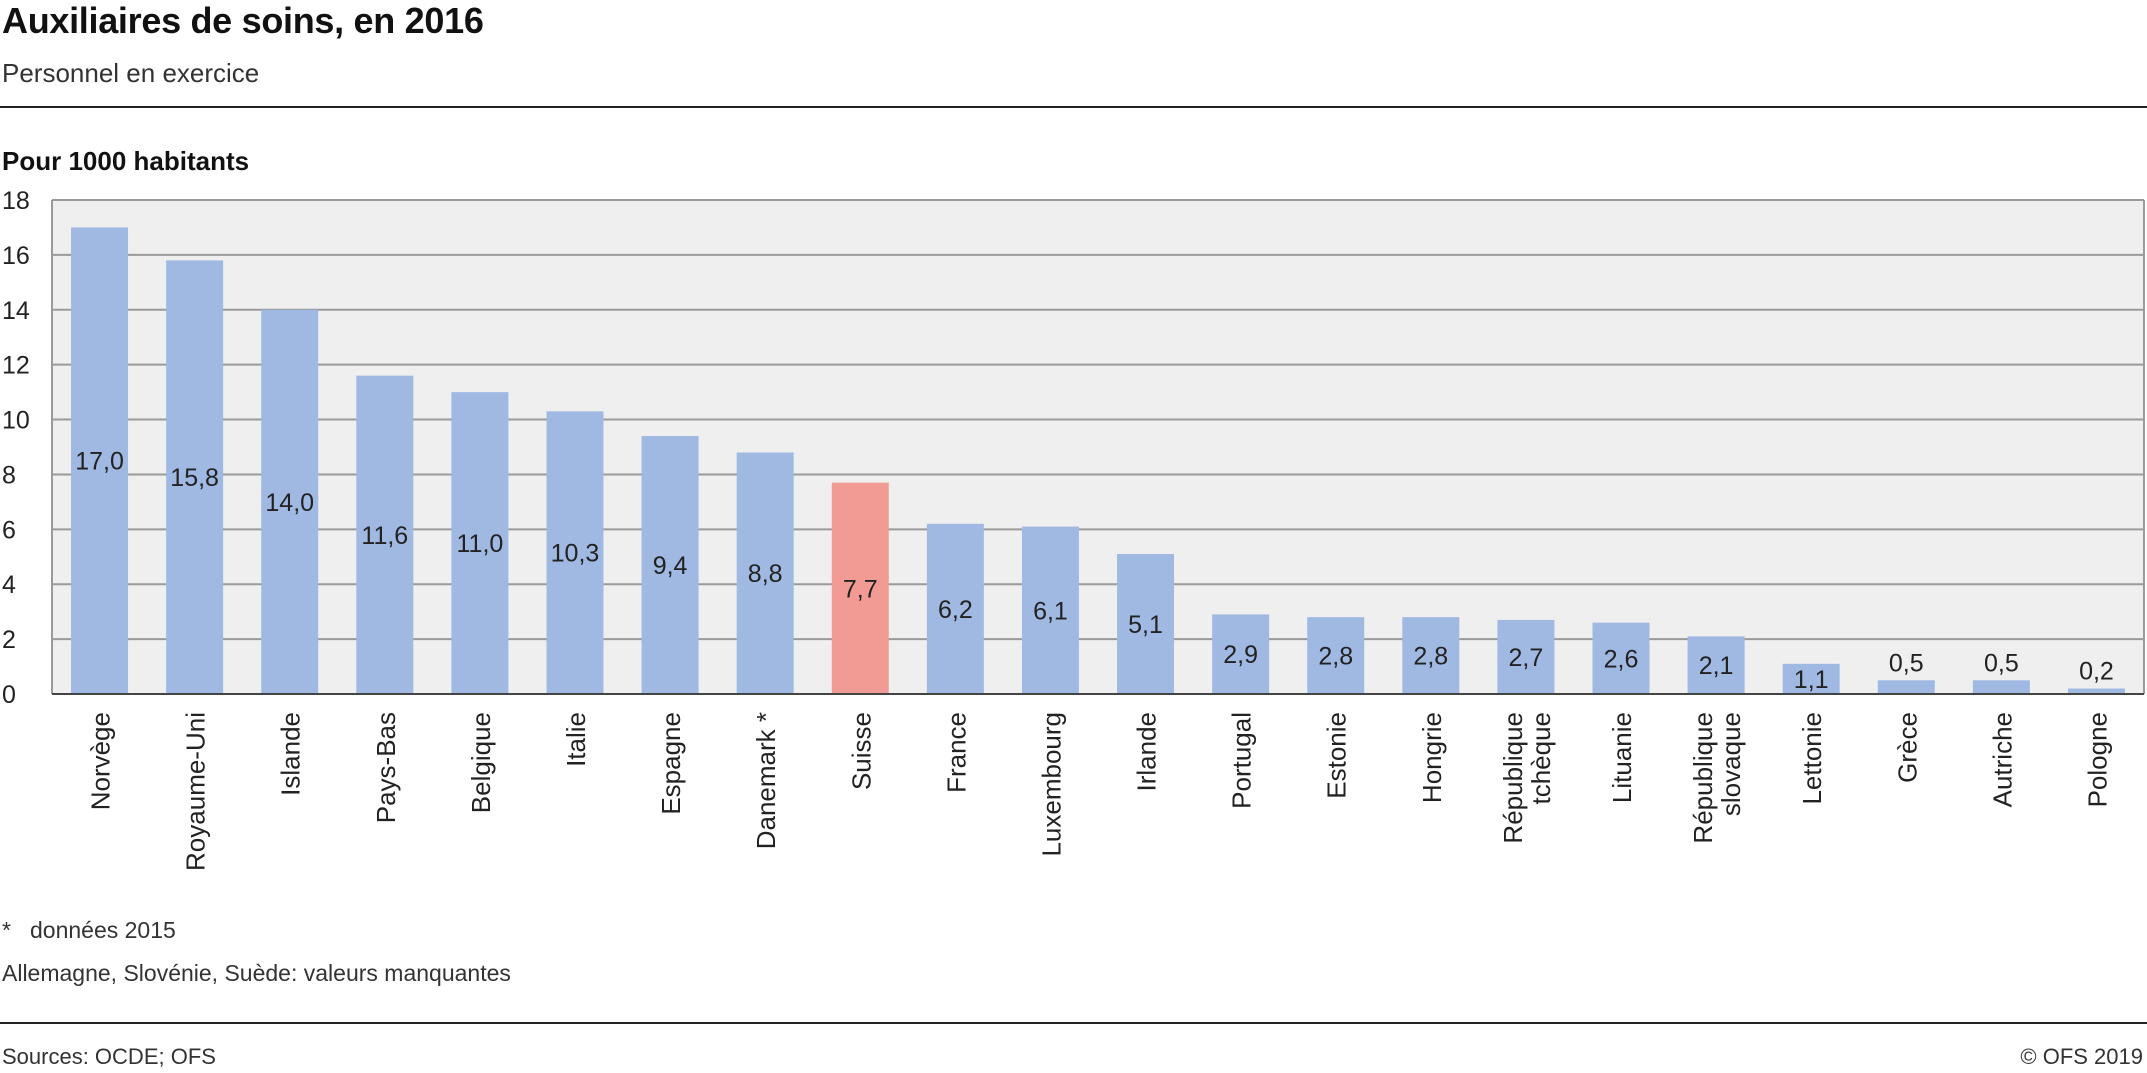  I want to click on y-tick-label: 10, so click(16, 421).